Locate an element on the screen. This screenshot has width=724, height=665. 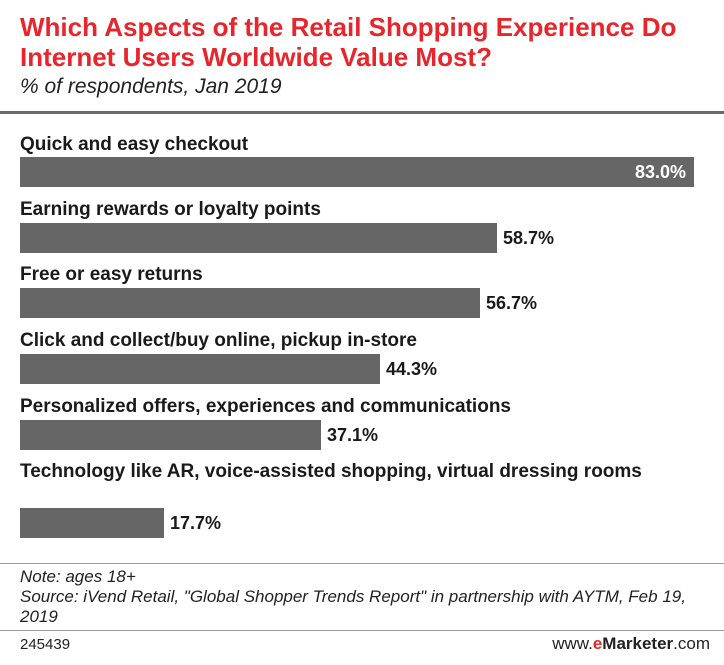
value-label: 56.7% is located at coordinates (512, 303).